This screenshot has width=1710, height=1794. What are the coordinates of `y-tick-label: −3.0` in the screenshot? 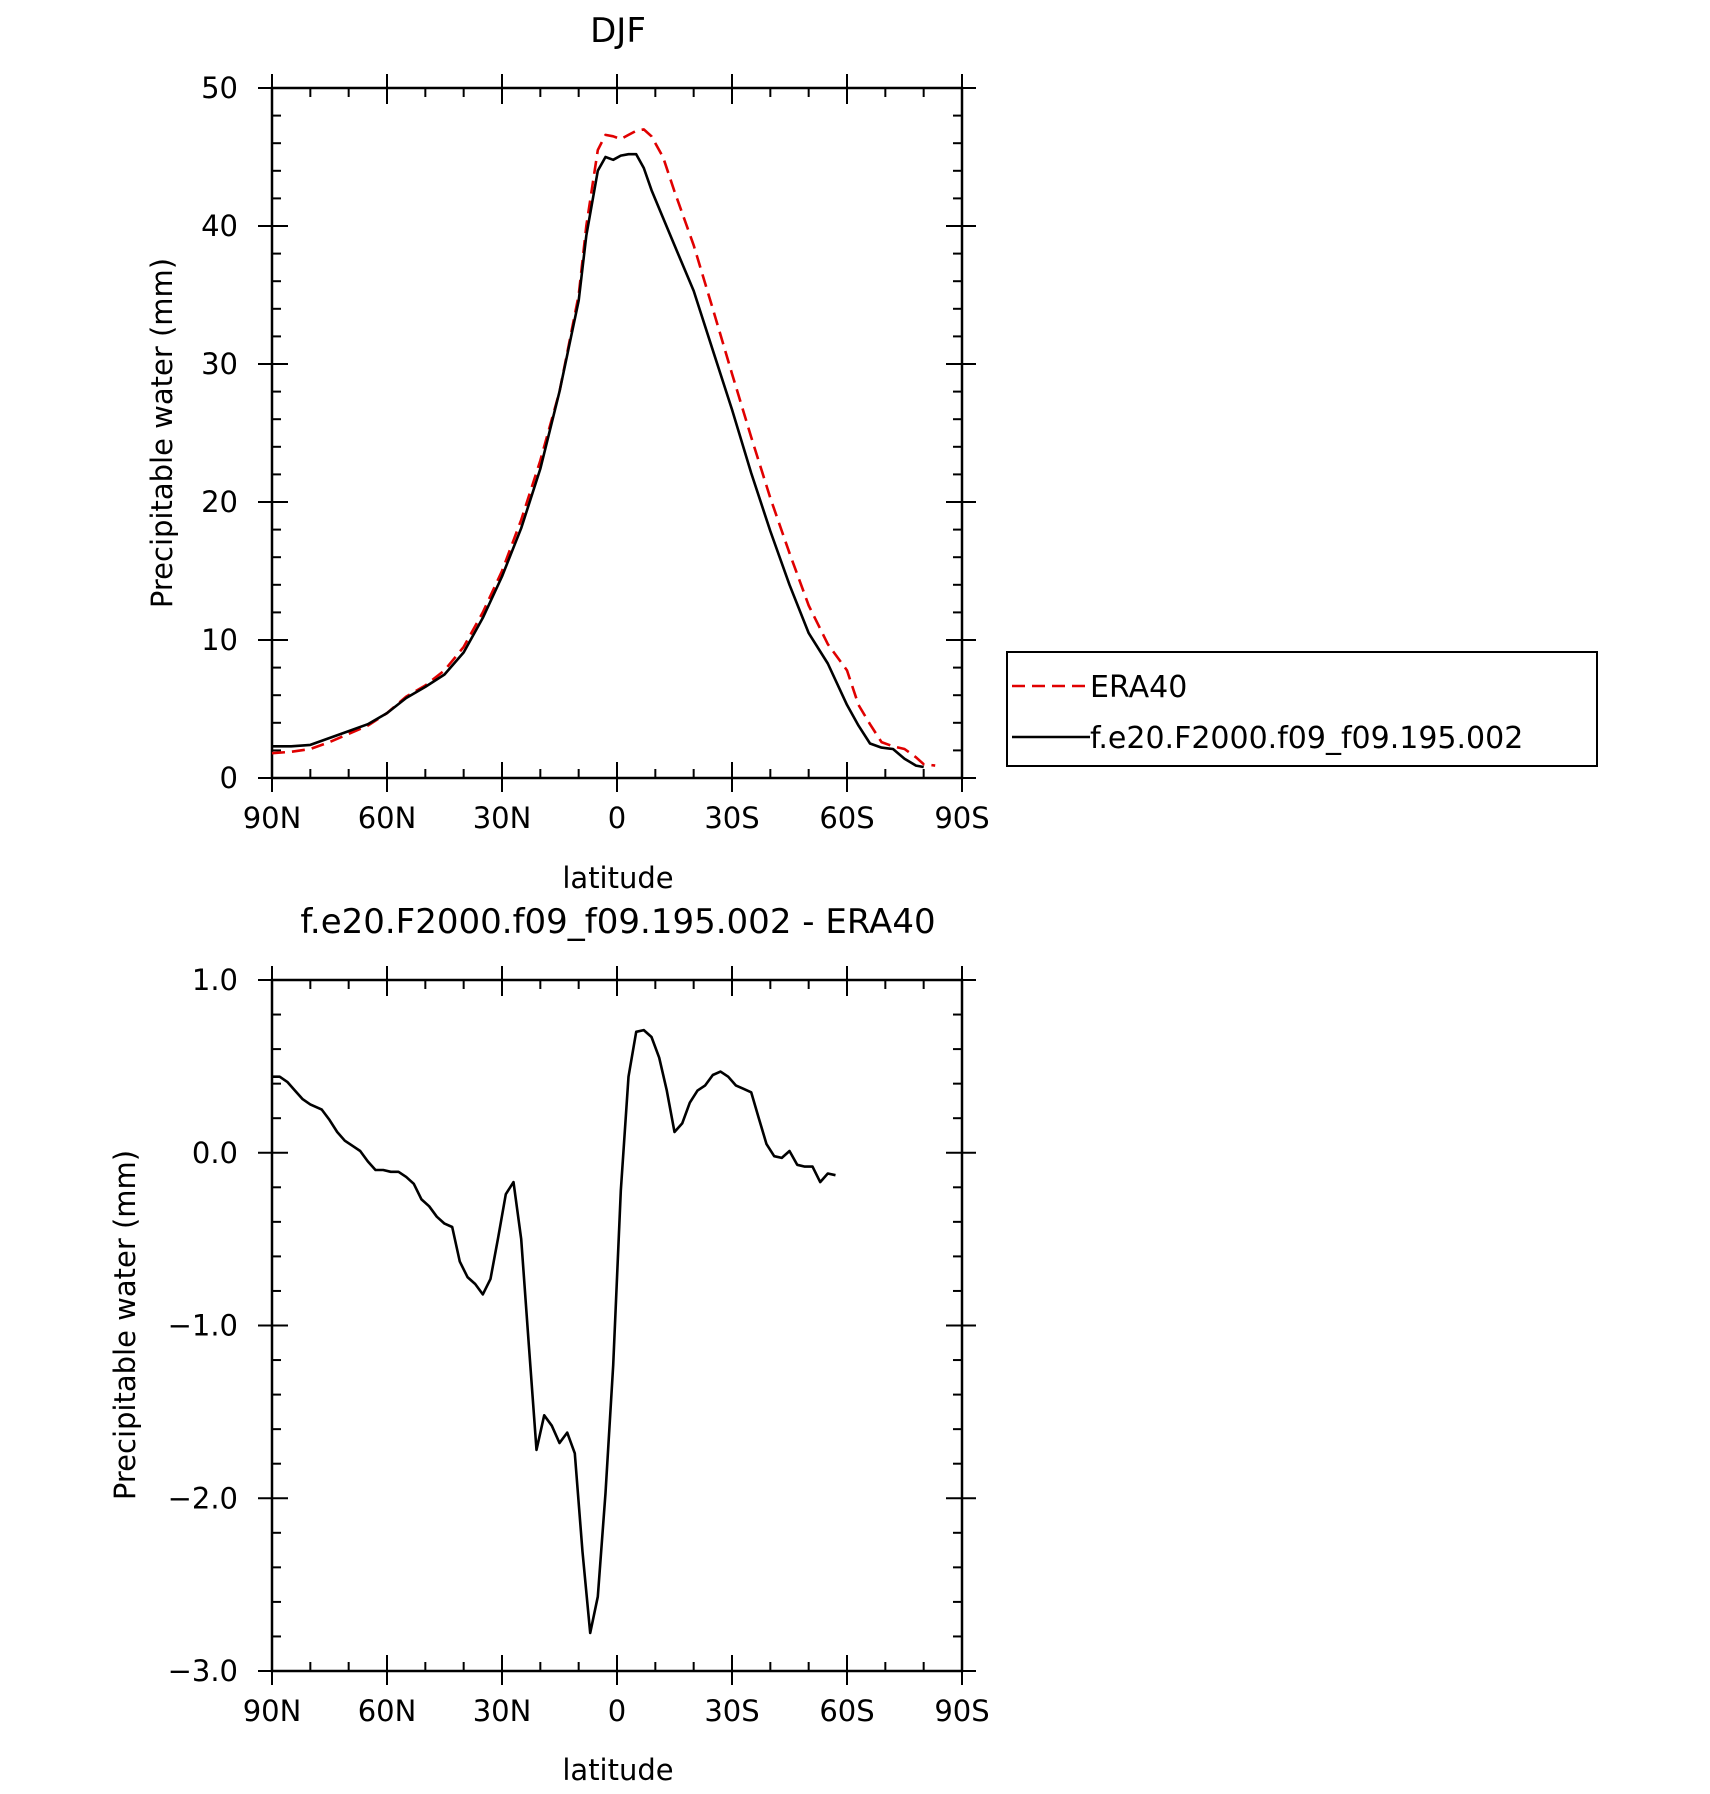 It's located at (203, 1671).